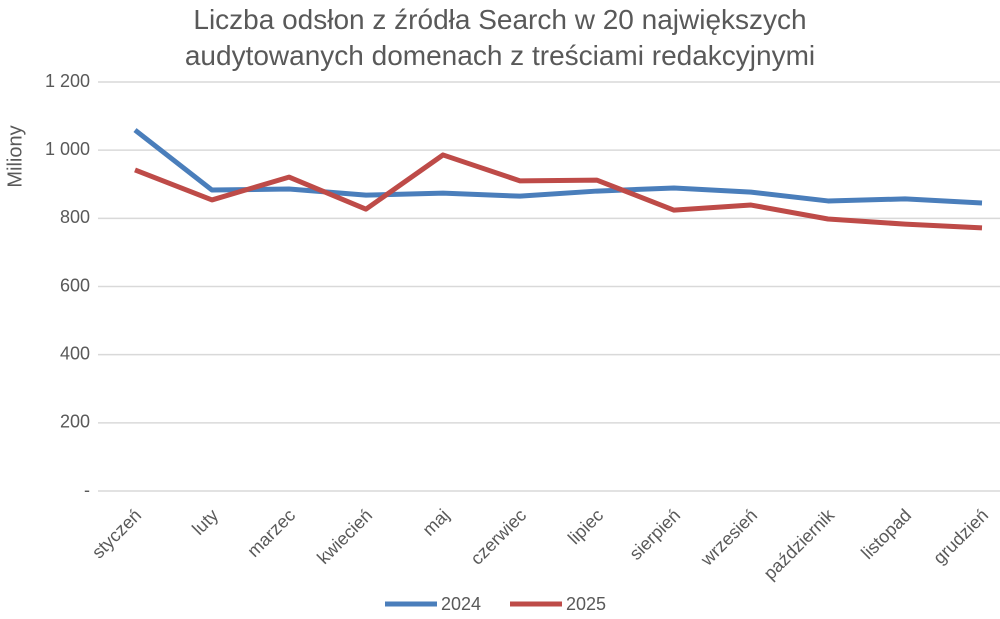 This screenshot has width=1000, height=619. Describe the element at coordinates (15, 156) in the screenshot. I see `y-axis-title: Miliony` at that location.